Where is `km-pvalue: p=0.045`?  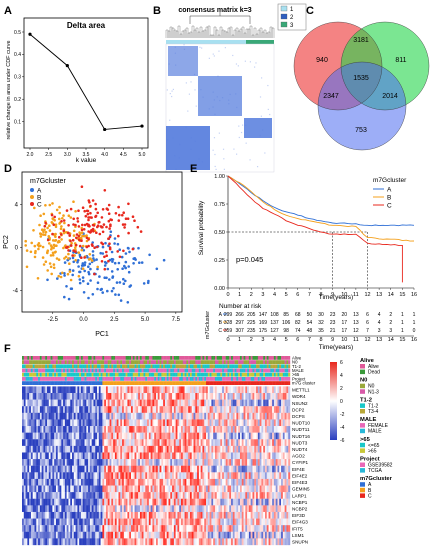 km-pvalue: p=0.045 is located at coordinates (249, 259).